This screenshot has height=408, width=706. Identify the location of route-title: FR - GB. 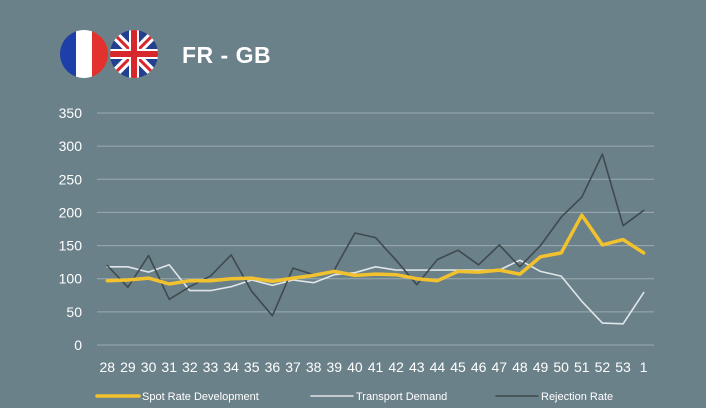
(227, 55).